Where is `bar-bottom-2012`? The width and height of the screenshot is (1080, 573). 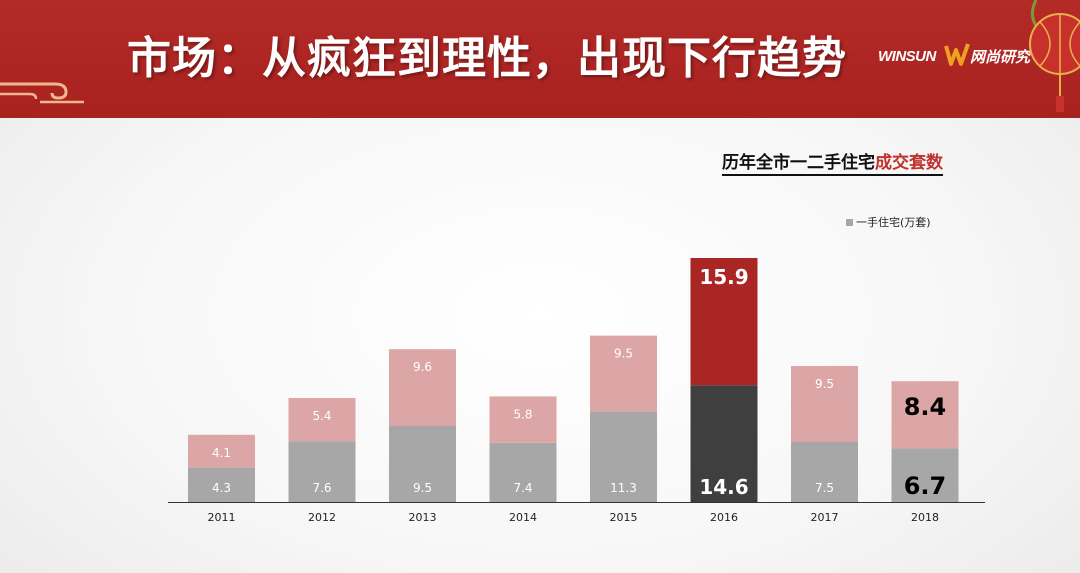
bar-bottom-2012 is located at coordinates (322, 471).